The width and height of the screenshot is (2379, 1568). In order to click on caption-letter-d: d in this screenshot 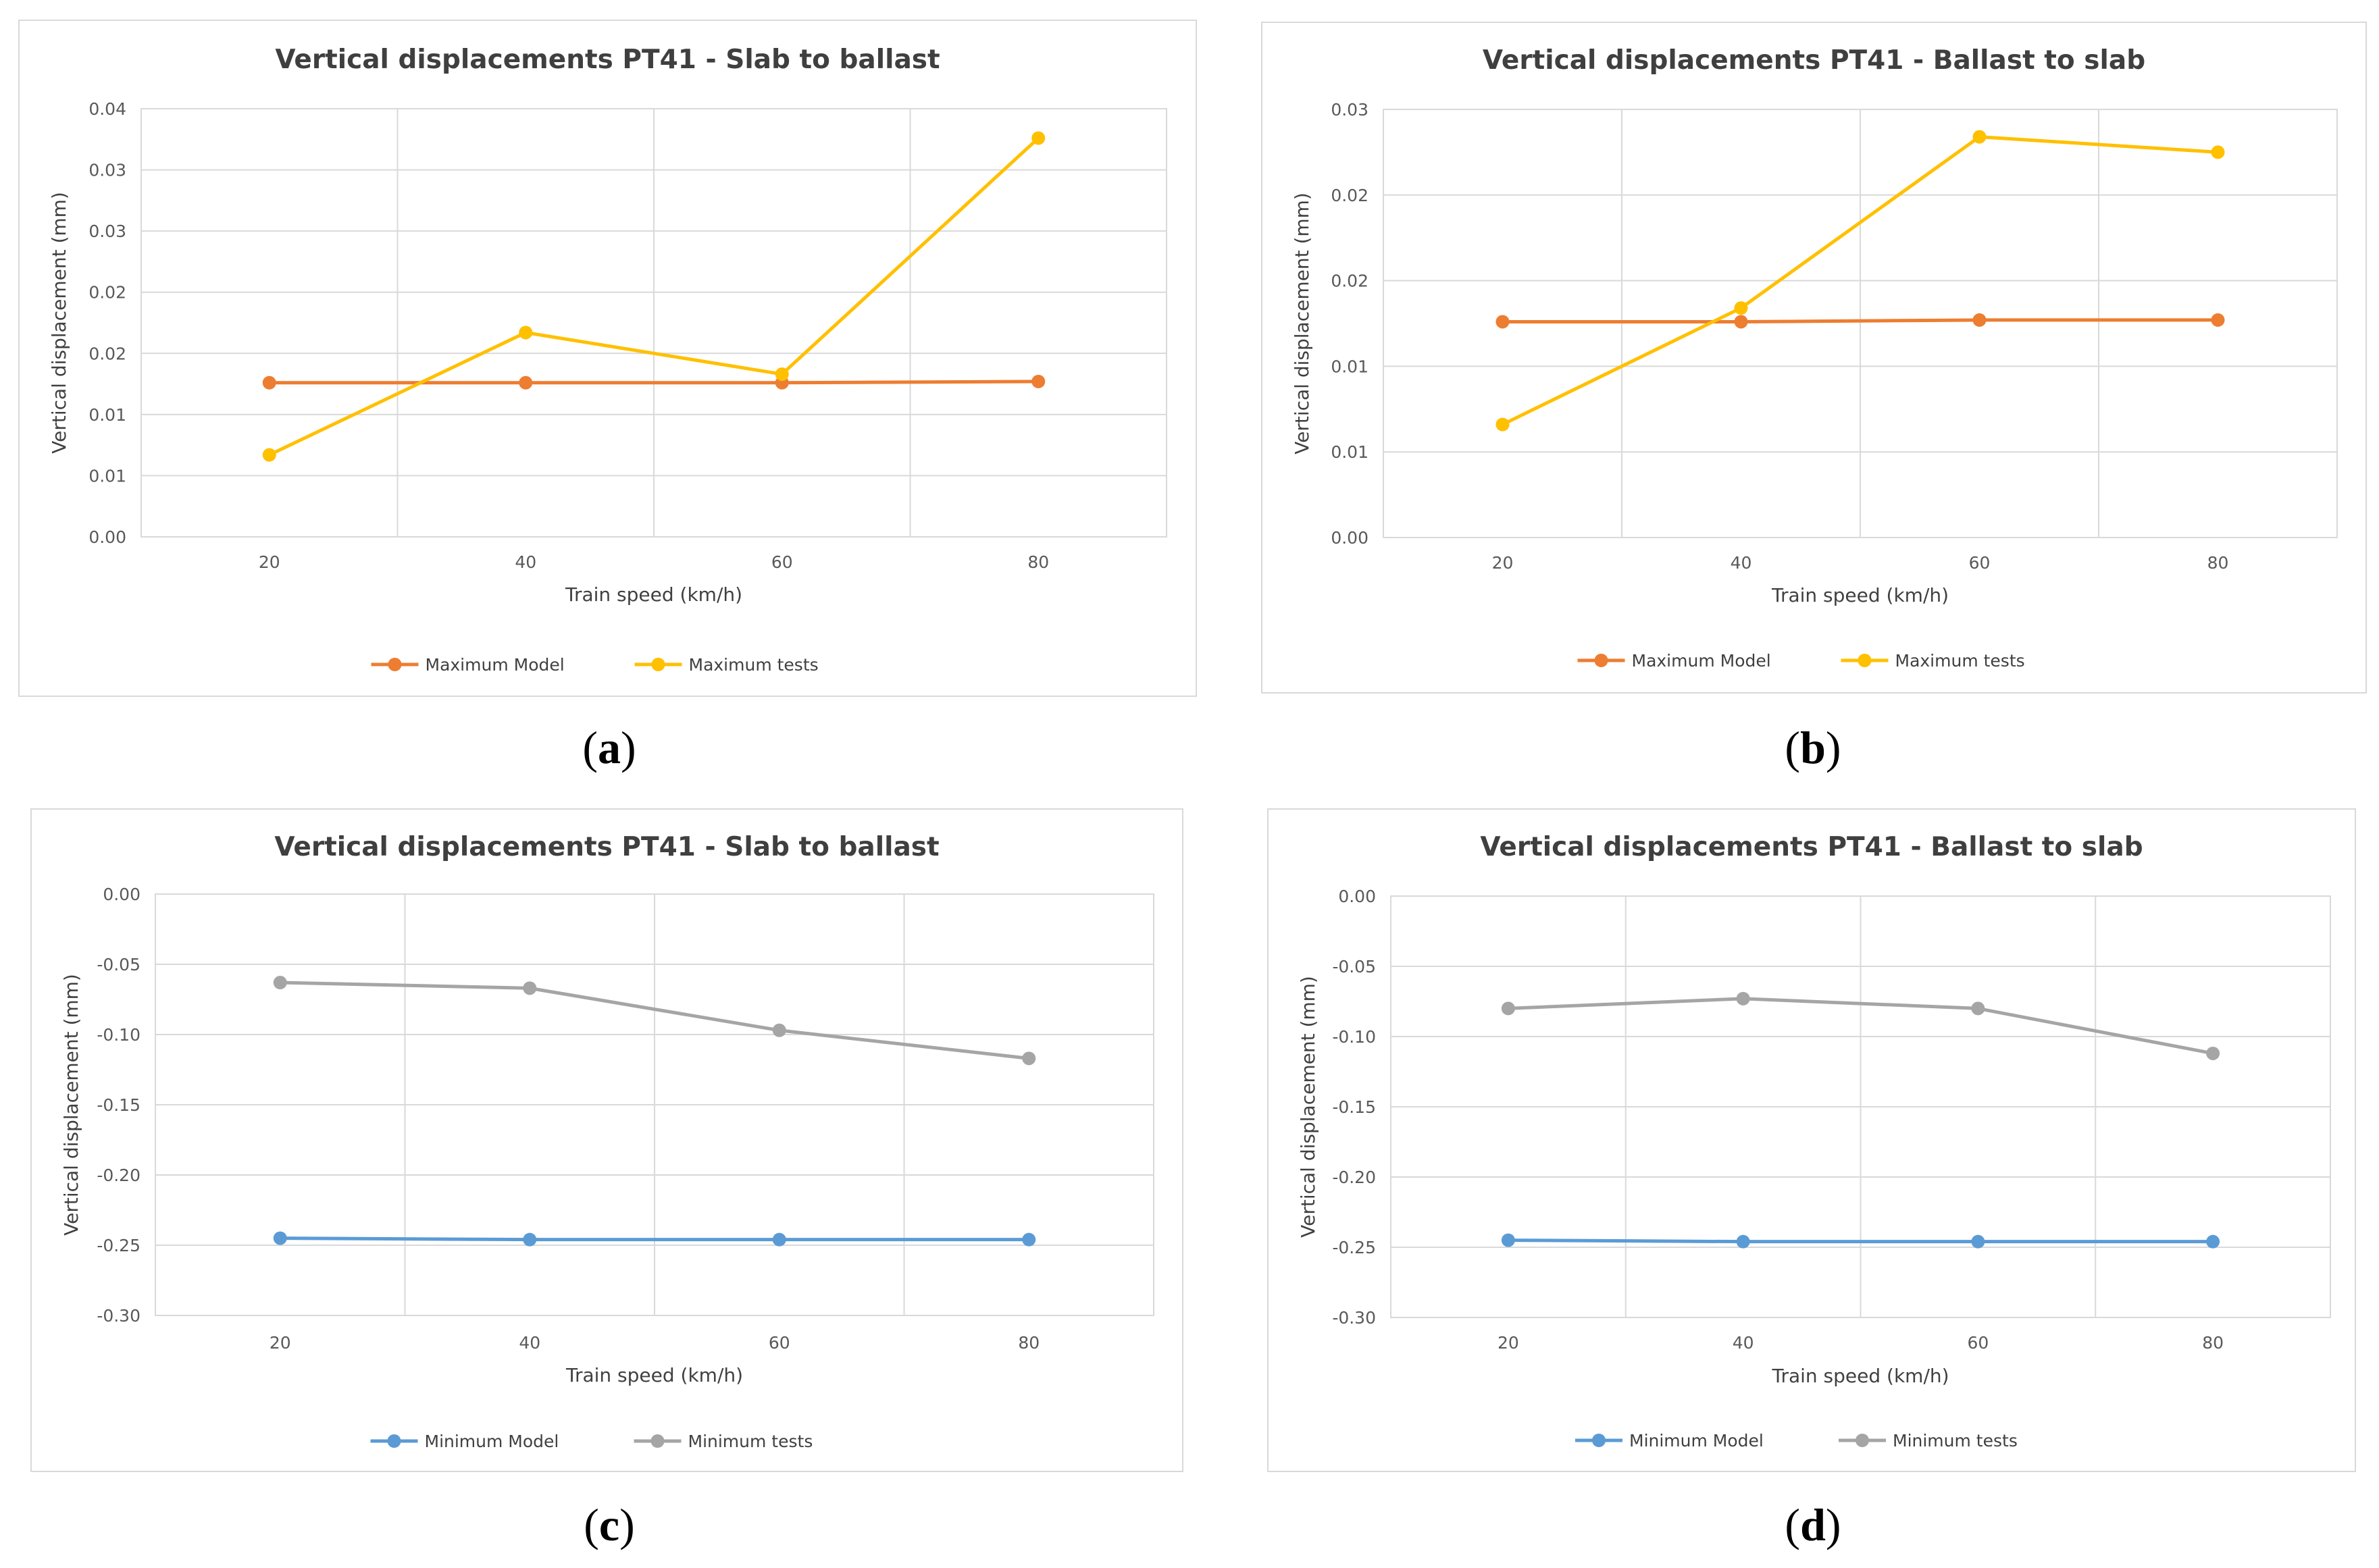, I will do `click(1813, 1524)`.